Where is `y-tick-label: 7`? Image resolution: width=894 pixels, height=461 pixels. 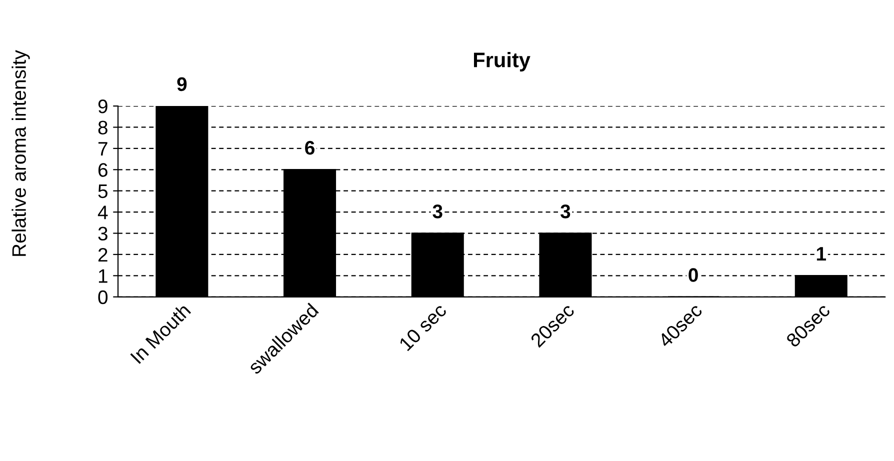
y-tick-label: 7 is located at coordinates (103, 149).